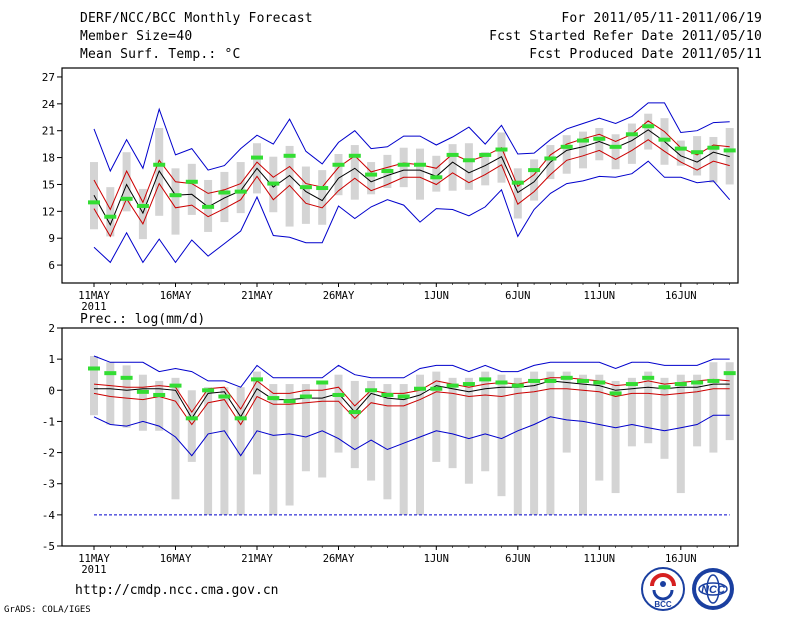 The width and height of the screenshot is (800, 618). Describe the element at coordinates (177, 590) in the screenshot. I see `footer-url: http://cmdp.ncc.cma.gov.cn` at that location.